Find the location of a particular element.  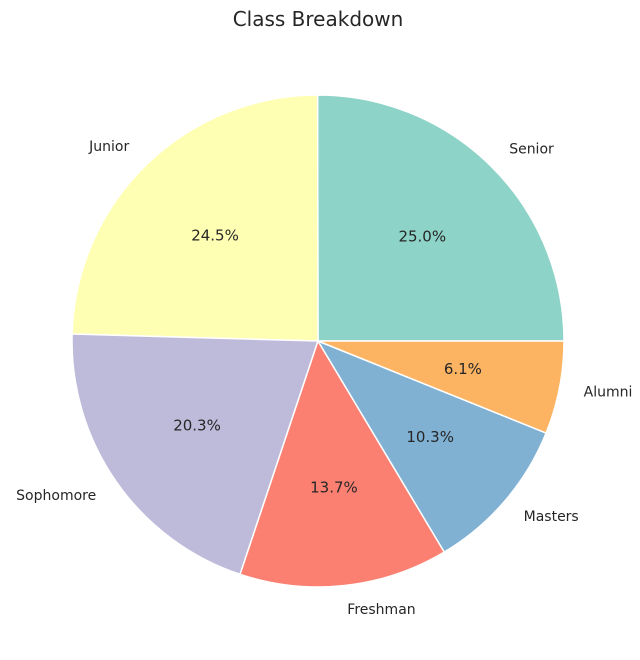

slice-label-sophomore: Sophomore is located at coordinates (56, 496).